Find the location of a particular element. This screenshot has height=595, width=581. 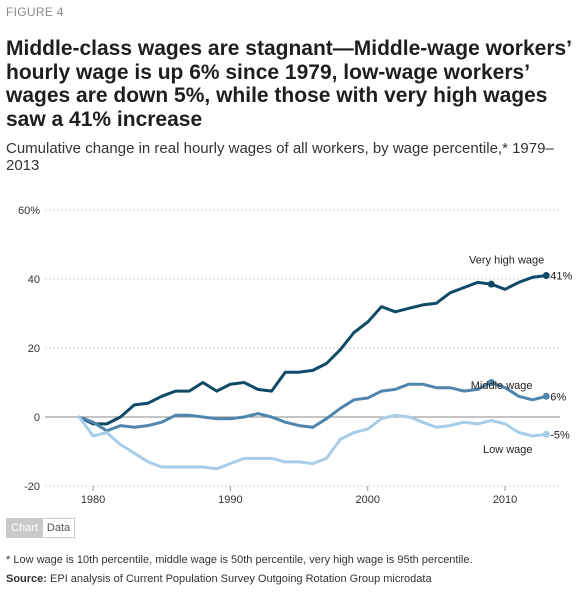

tab-data: Data is located at coordinates (59, 528).